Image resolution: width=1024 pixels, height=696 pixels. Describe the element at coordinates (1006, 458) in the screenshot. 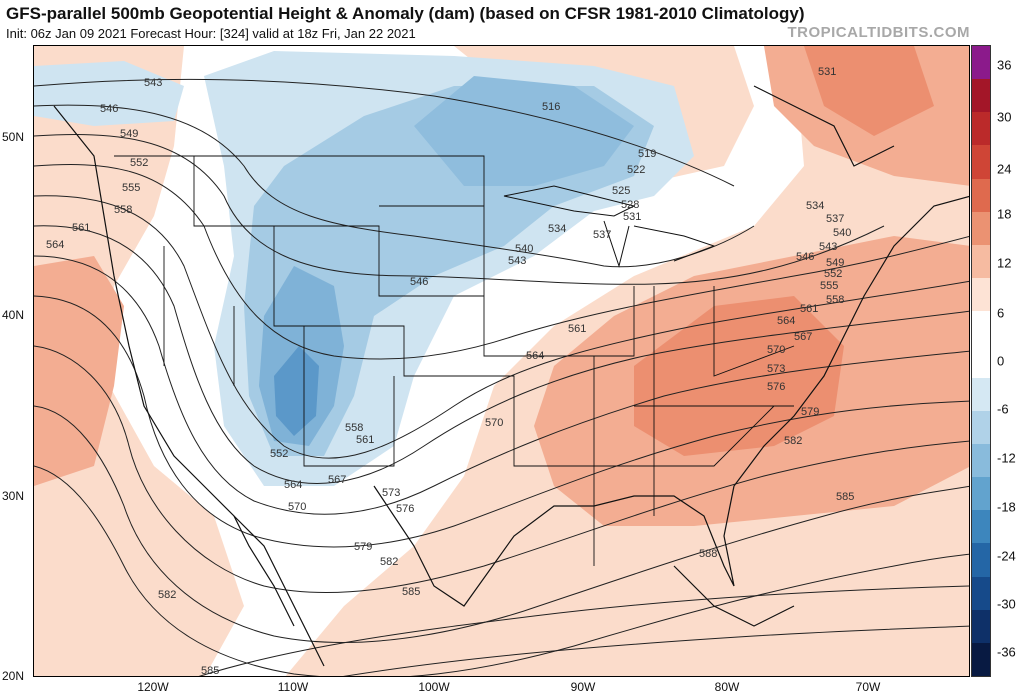

I see `colorbar-label: -12` at that location.